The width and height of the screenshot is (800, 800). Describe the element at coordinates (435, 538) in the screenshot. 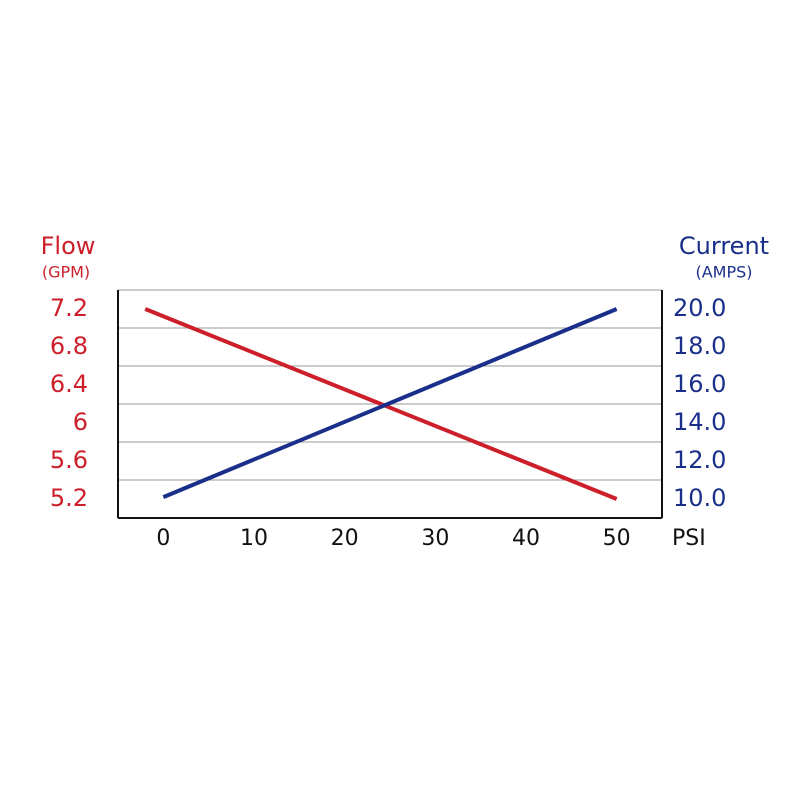

I see `x-tick-label: 30` at that location.